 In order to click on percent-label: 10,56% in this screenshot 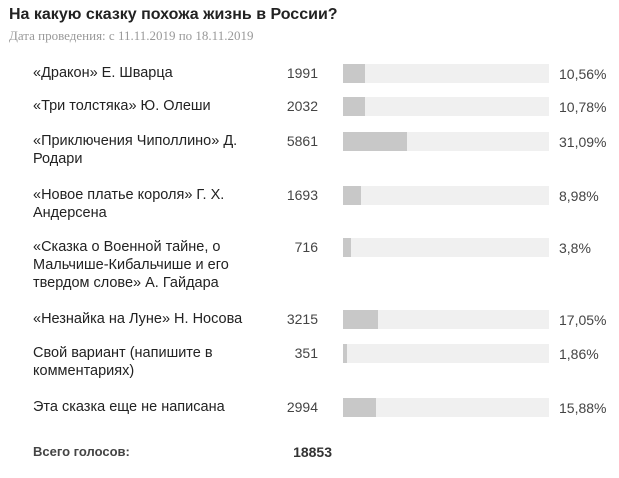, I will do `click(583, 74)`.